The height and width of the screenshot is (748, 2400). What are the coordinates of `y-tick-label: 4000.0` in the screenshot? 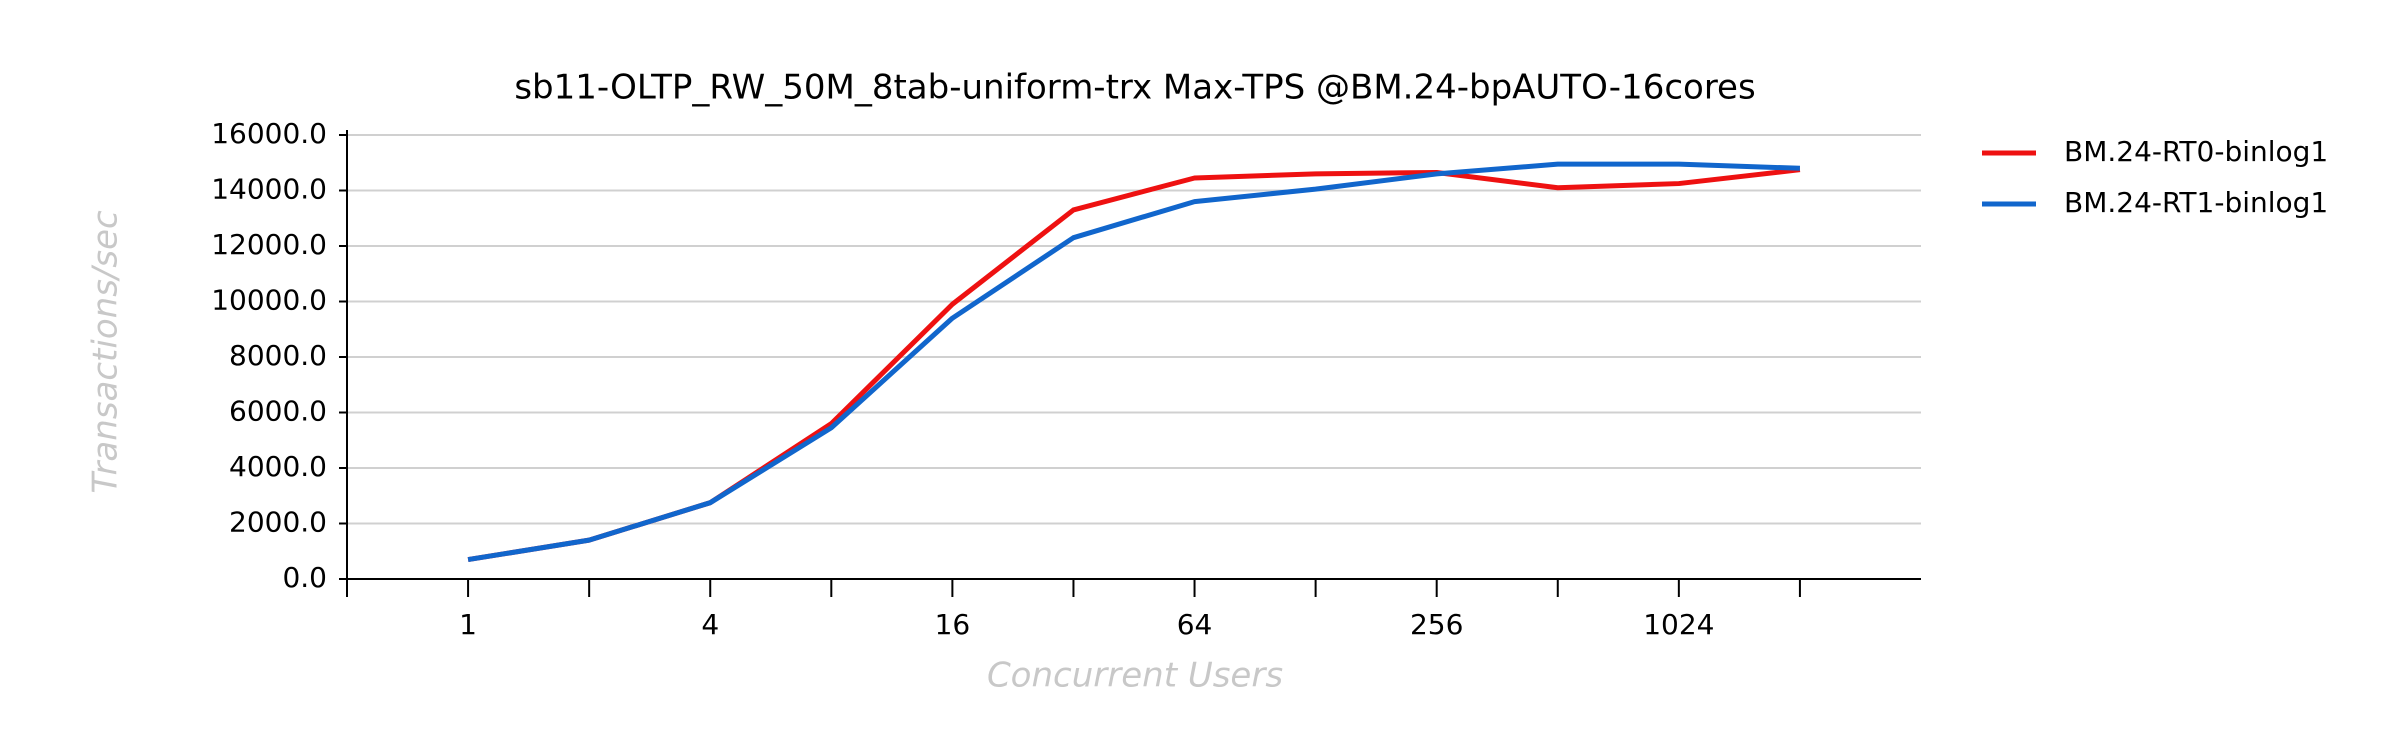 It's located at (278, 466).